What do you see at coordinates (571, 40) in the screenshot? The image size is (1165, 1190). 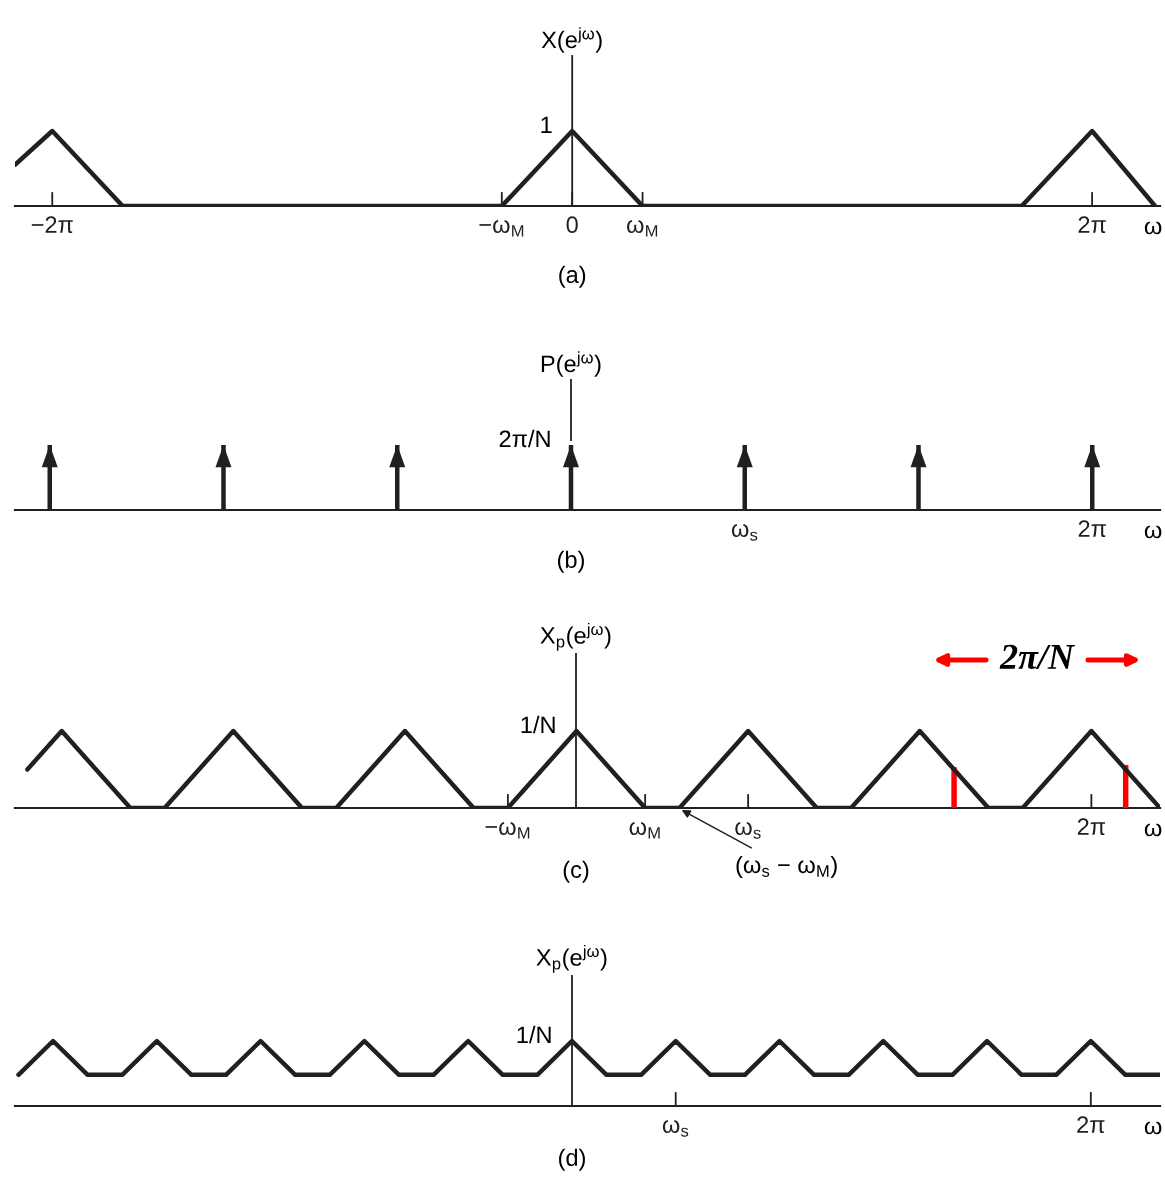 I see `y-axis-title: X(e$^{jω}$)` at bounding box center [571, 40].